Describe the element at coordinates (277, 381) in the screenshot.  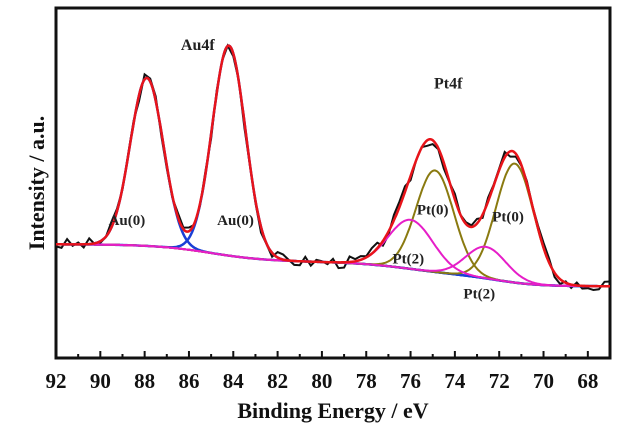
I see `x-tick-label: 82` at that location.